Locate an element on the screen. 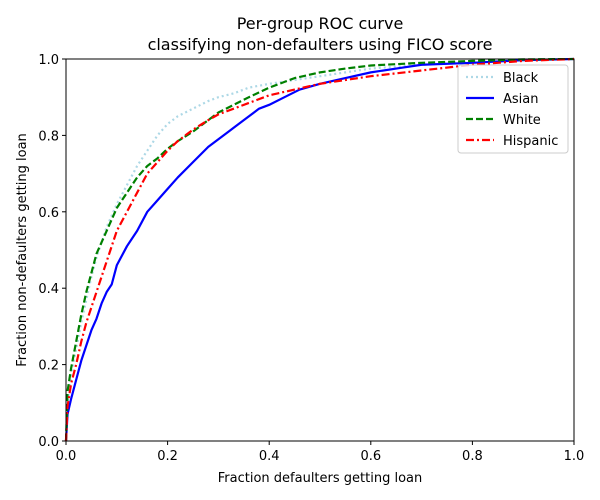 The image size is (600, 500). chart-title: Per-group ROC curve is located at coordinates (320, 23).